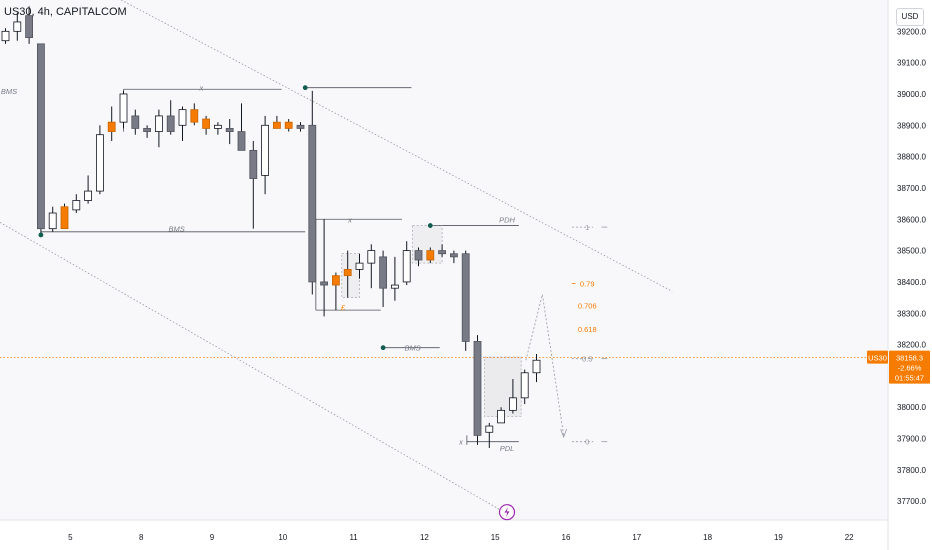 This screenshot has height=550, width=932. Describe the element at coordinates (911, 251) in the screenshot. I see `price-tick-label: 38500.0` at that location.